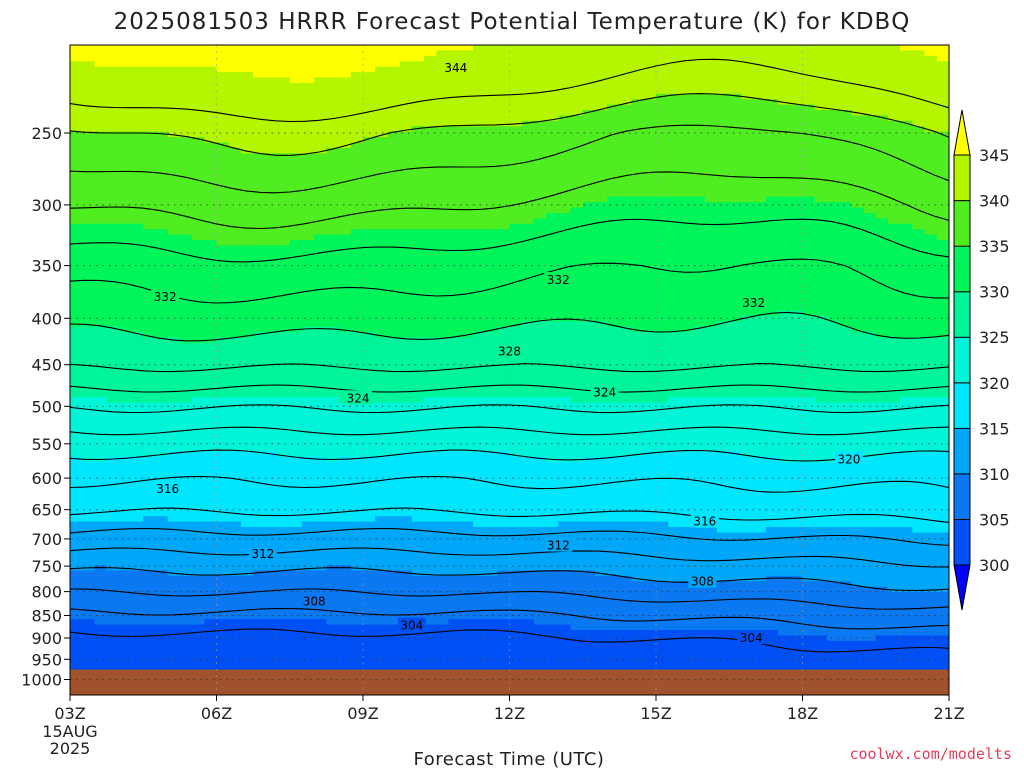  Describe the element at coordinates (46, 478) in the screenshot. I see `y-tick-label: 600` at that location.